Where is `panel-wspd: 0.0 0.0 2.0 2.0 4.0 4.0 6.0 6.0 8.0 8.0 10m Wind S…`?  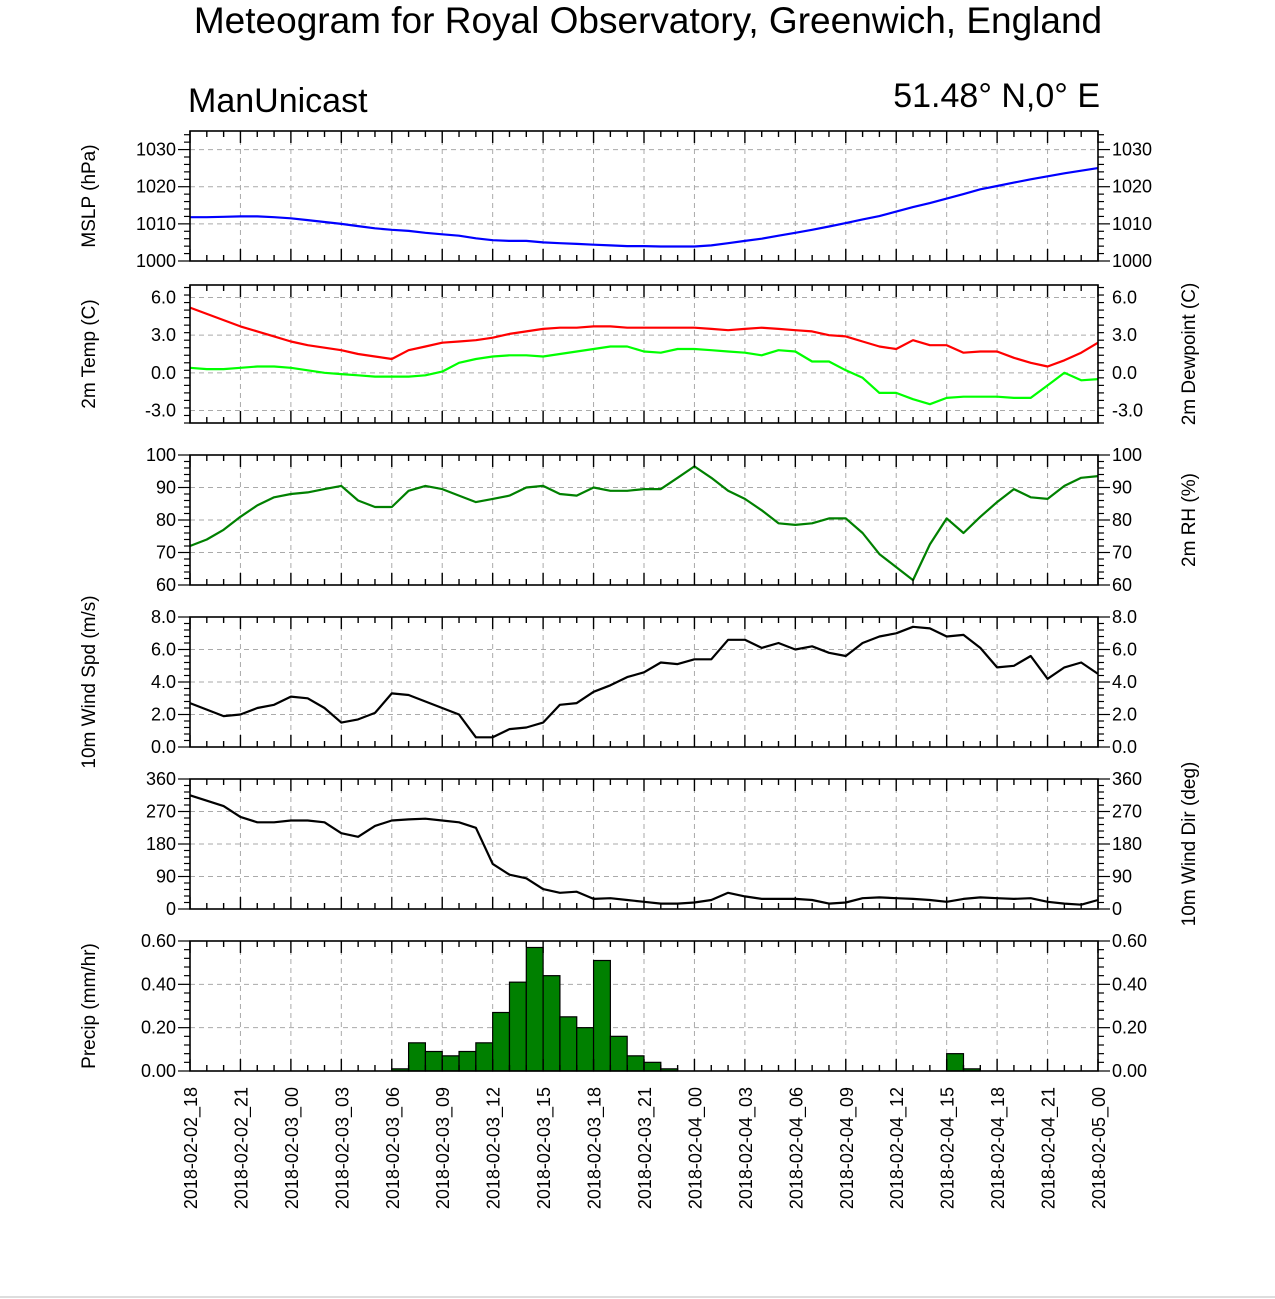 panel-wspd: 0.0 0.0 2.0 2.0 4.0 4.0 6.0 6.0 8.0 8.0 10m Wind S… is located at coordinates (608, 681).